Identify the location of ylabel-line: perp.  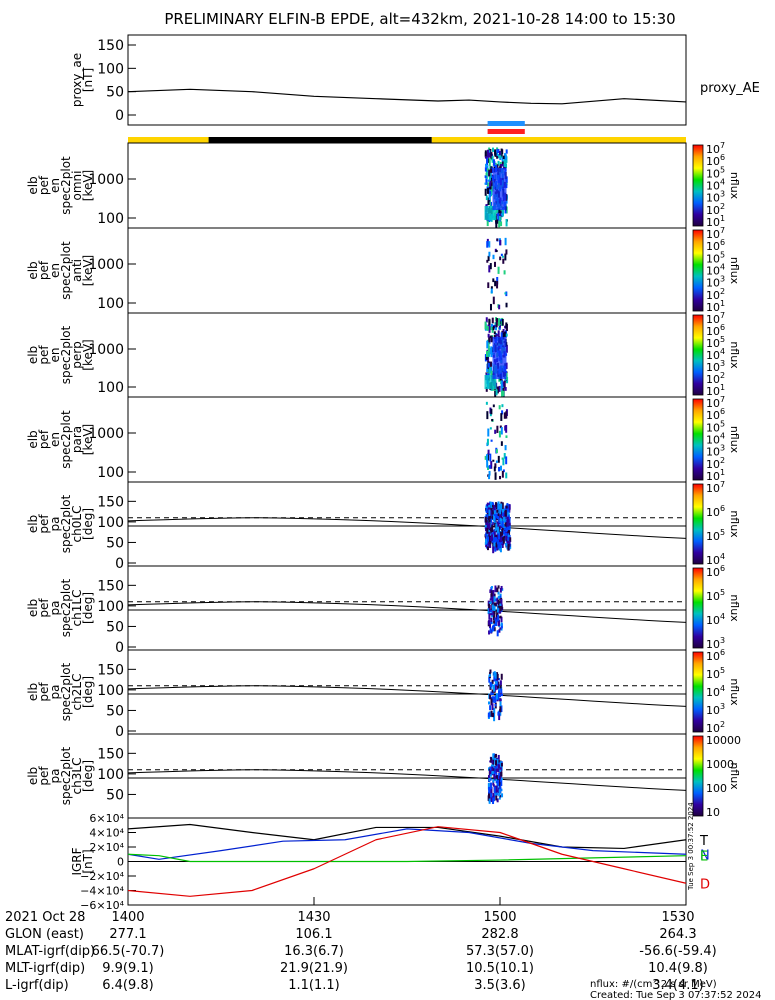
(77, 355).